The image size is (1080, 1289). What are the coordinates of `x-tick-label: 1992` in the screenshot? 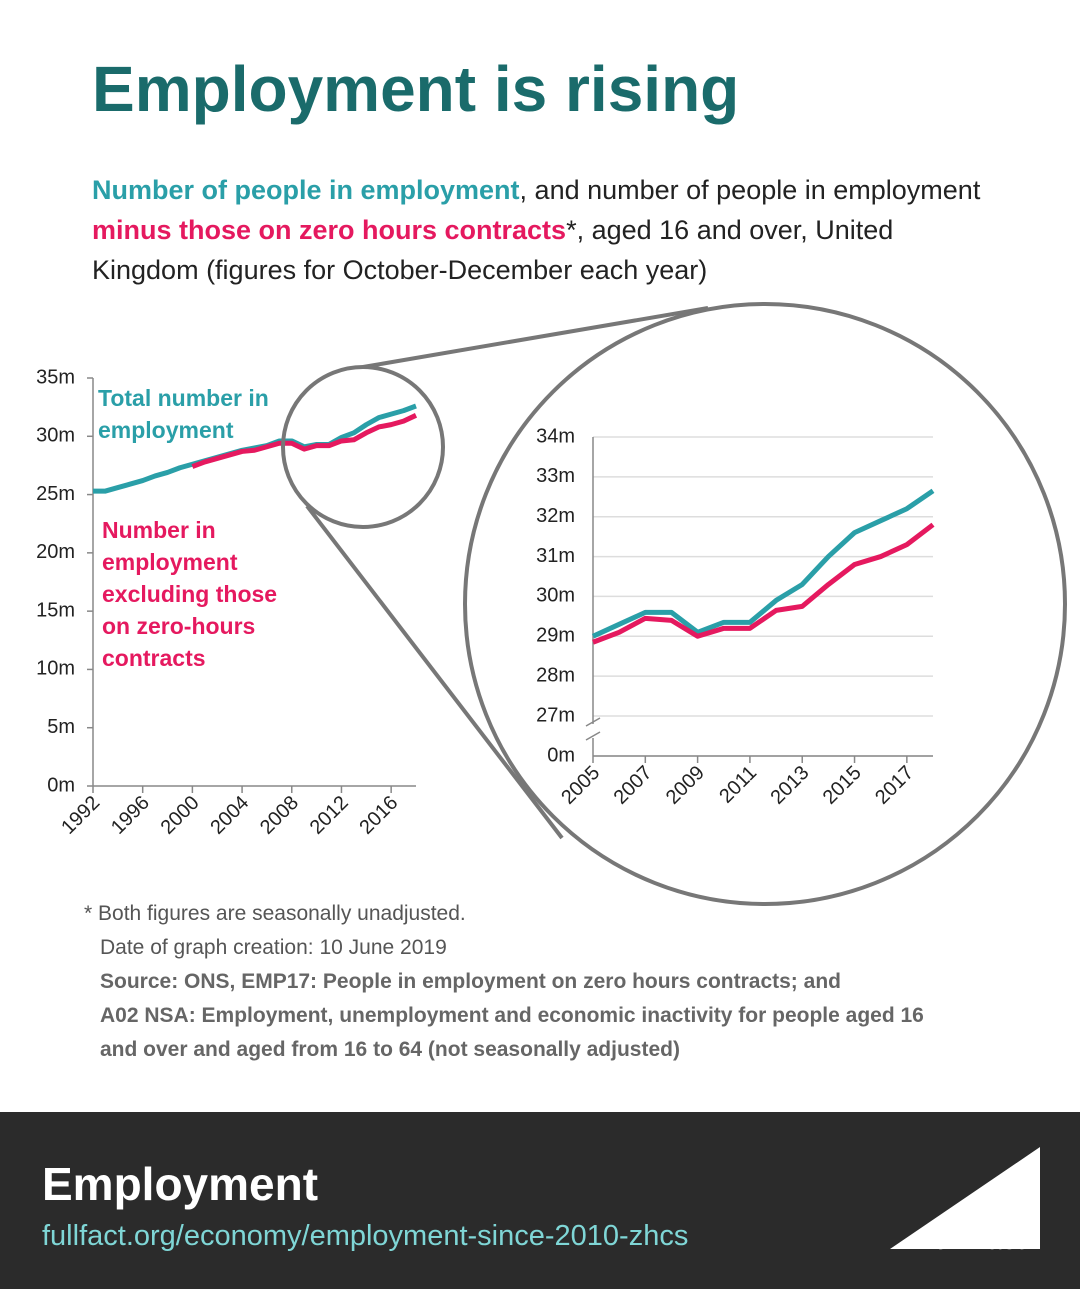 It's located at (80, 815).